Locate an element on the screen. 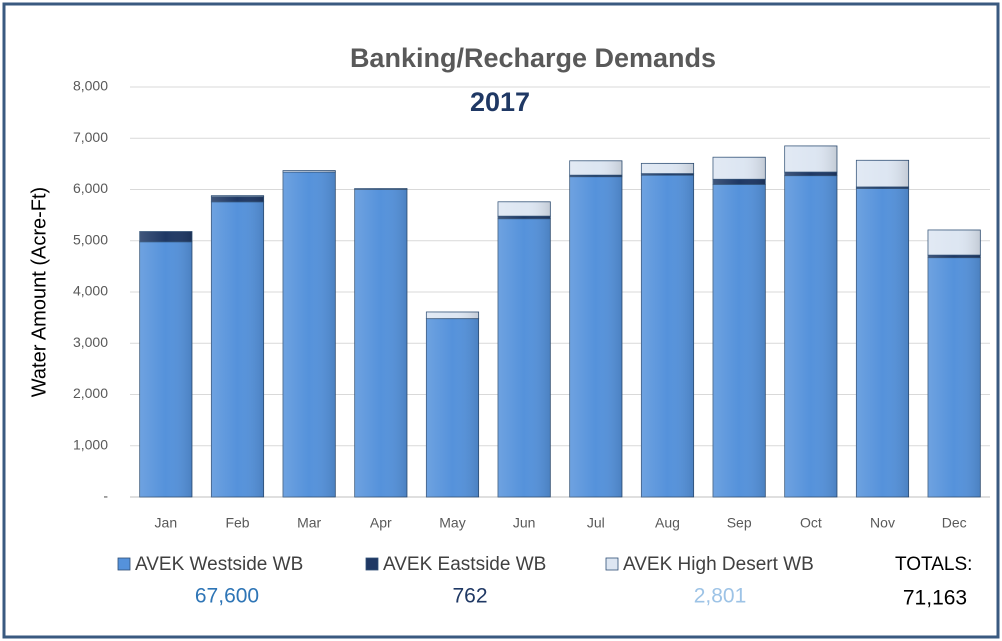  totals-label: TOTALS: is located at coordinates (933, 564).